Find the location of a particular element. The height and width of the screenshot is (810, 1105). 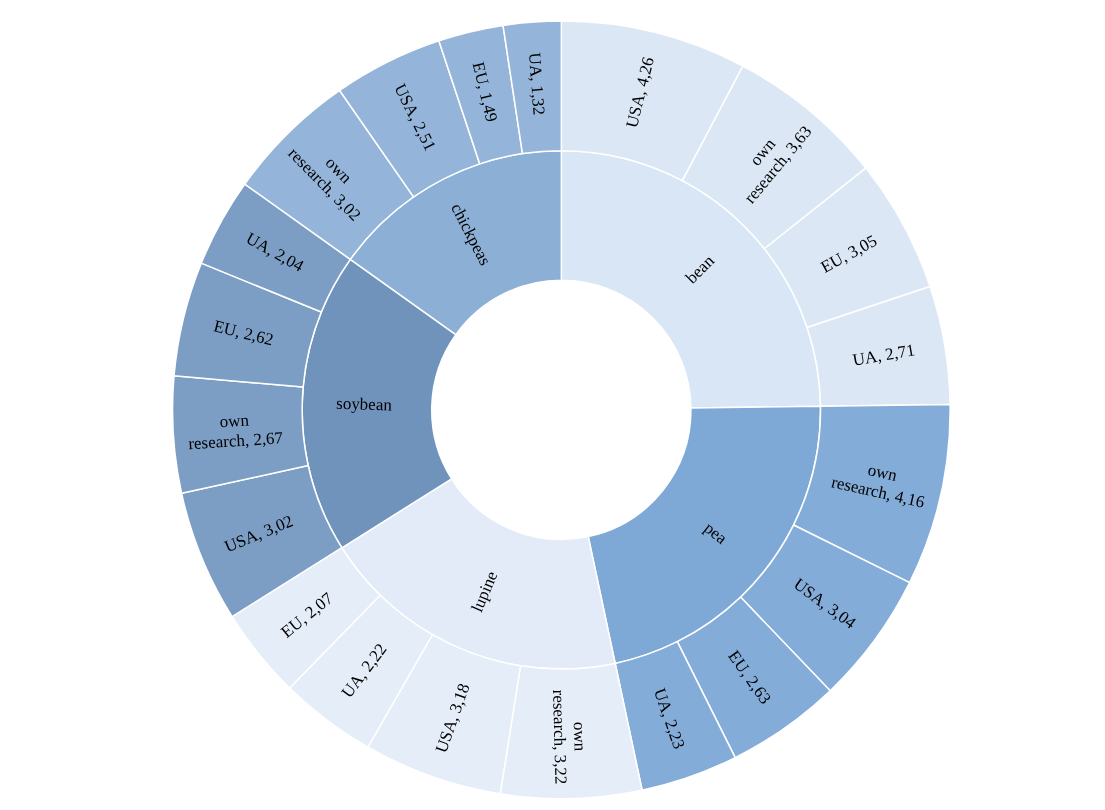

slice-label: USA, 4,26 is located at coordinates (640, 92).